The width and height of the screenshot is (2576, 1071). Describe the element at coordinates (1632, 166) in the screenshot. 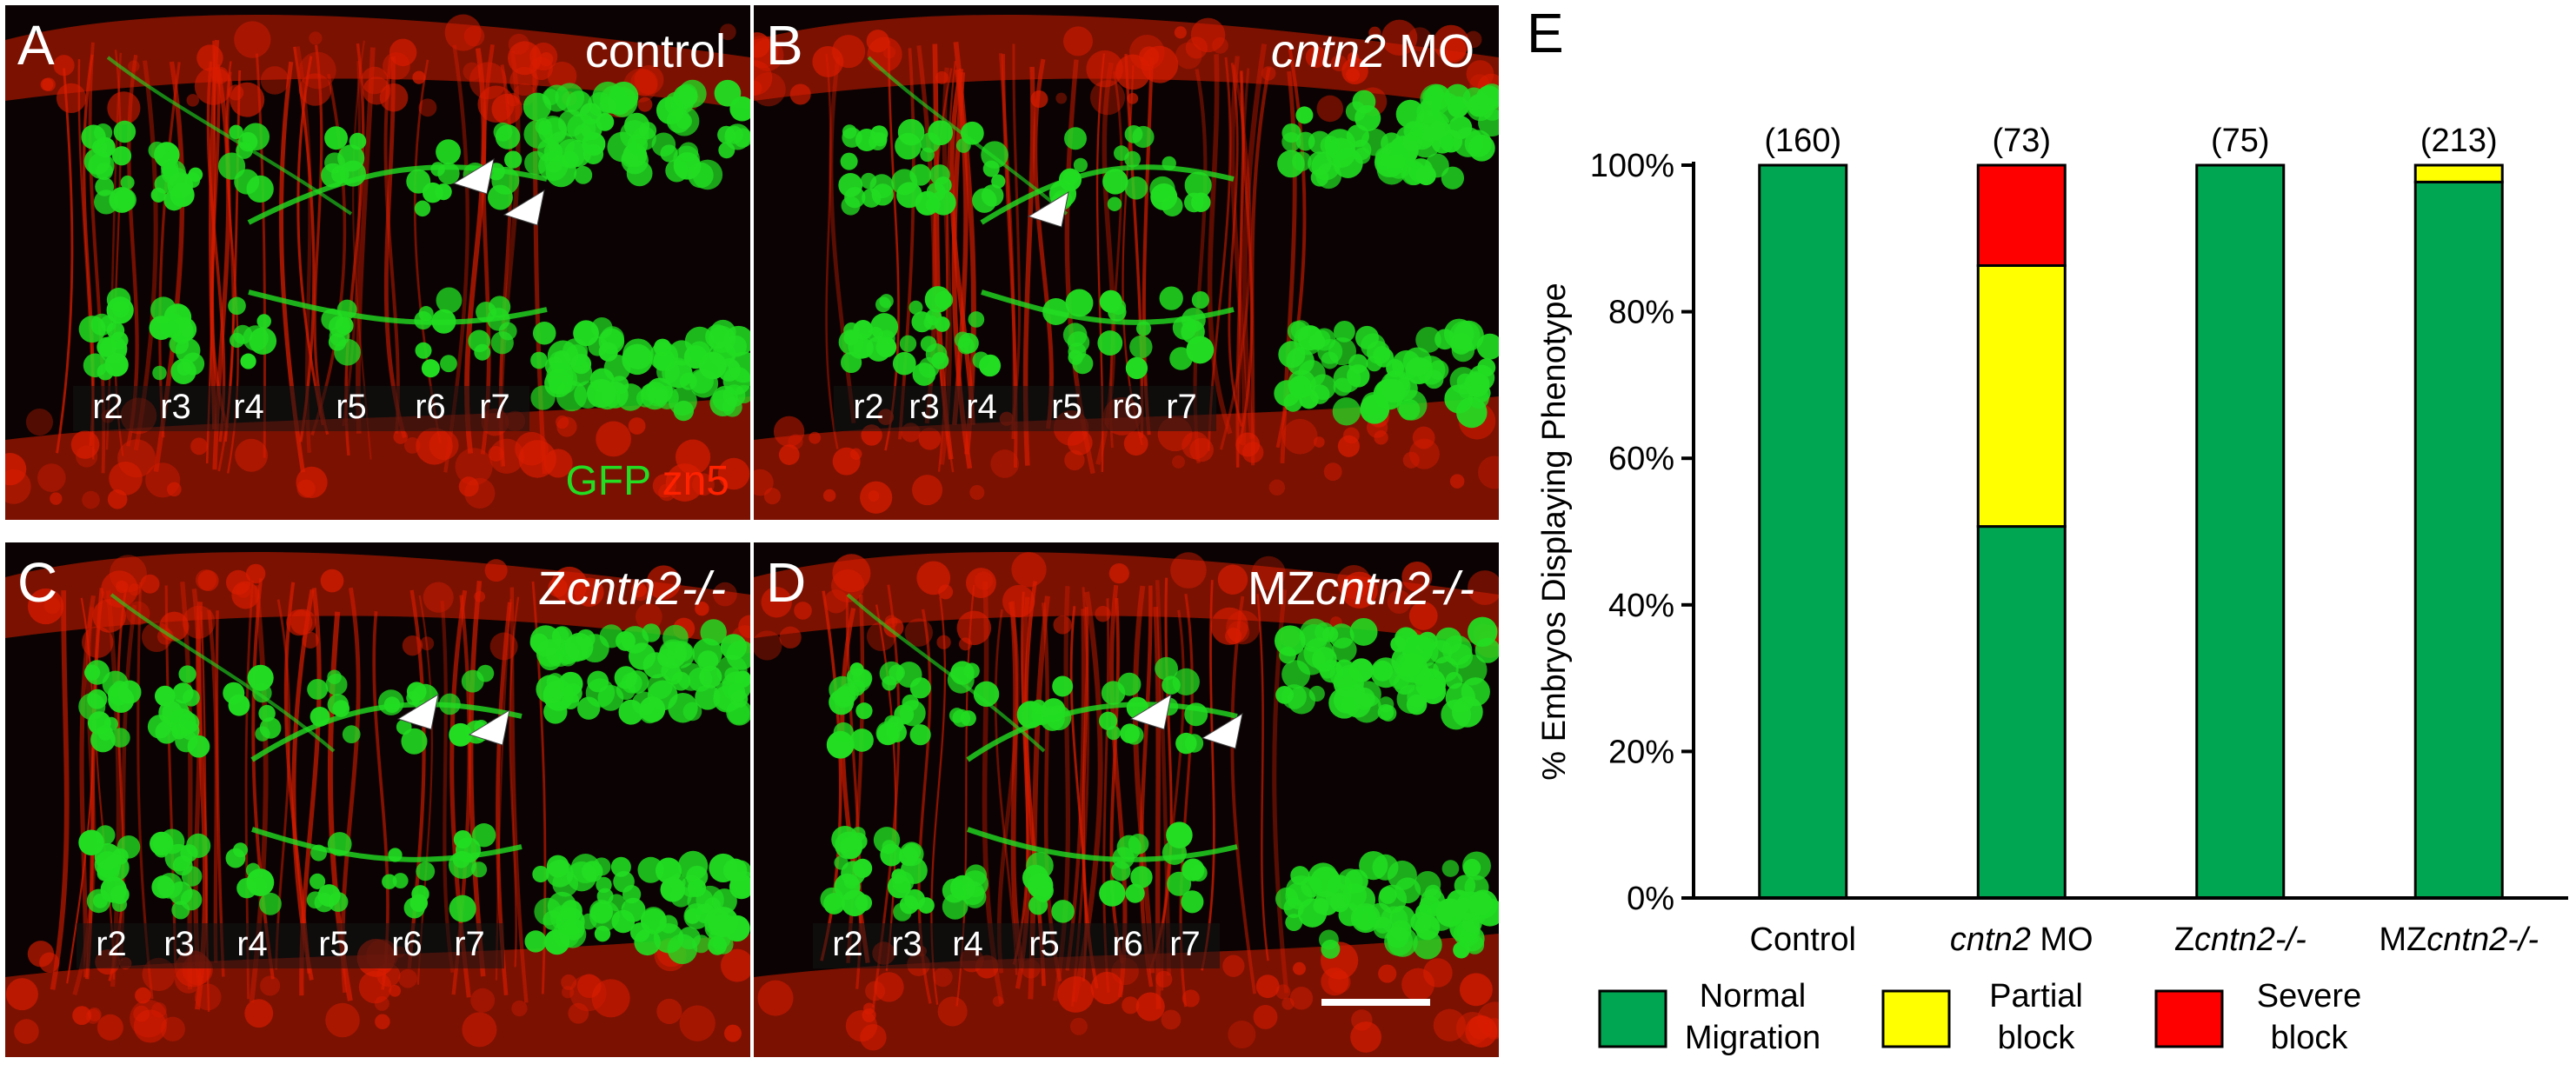

I see `y-tick-label: 100%` at that location.